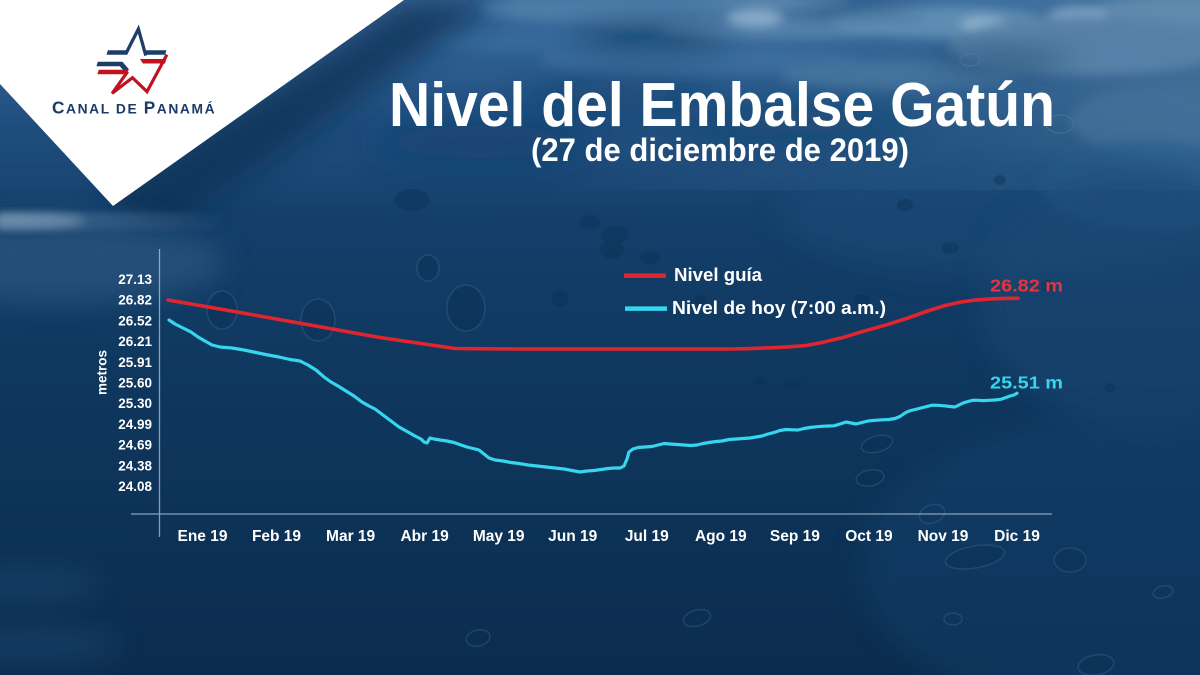 The image size is (1200, 675). I want to click on svg-text: Jul 19, so click(647, 536).